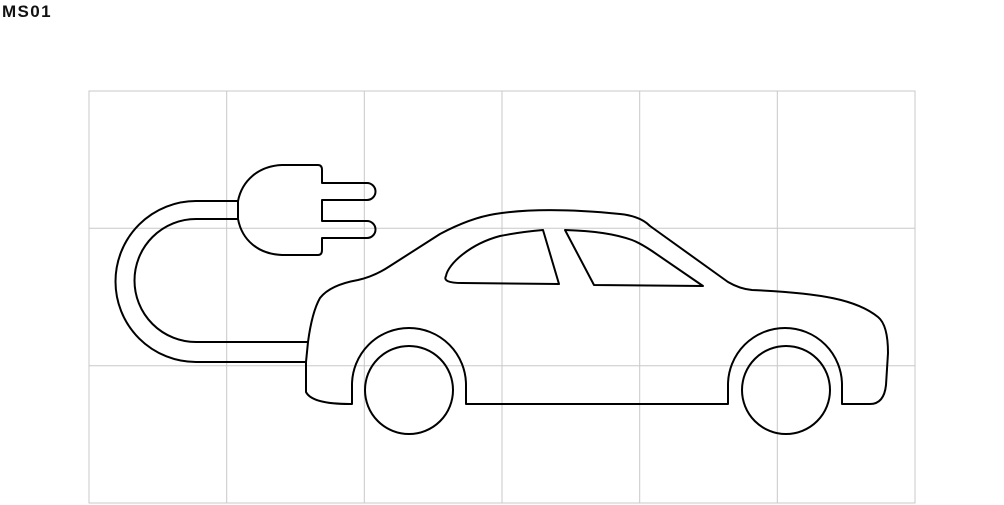 The width and height of the screenshot is (1004, 505). What do you see at coordinates (786, 390) in the screenshot?
I see `front-wheel` at bounding box center [786, 390].